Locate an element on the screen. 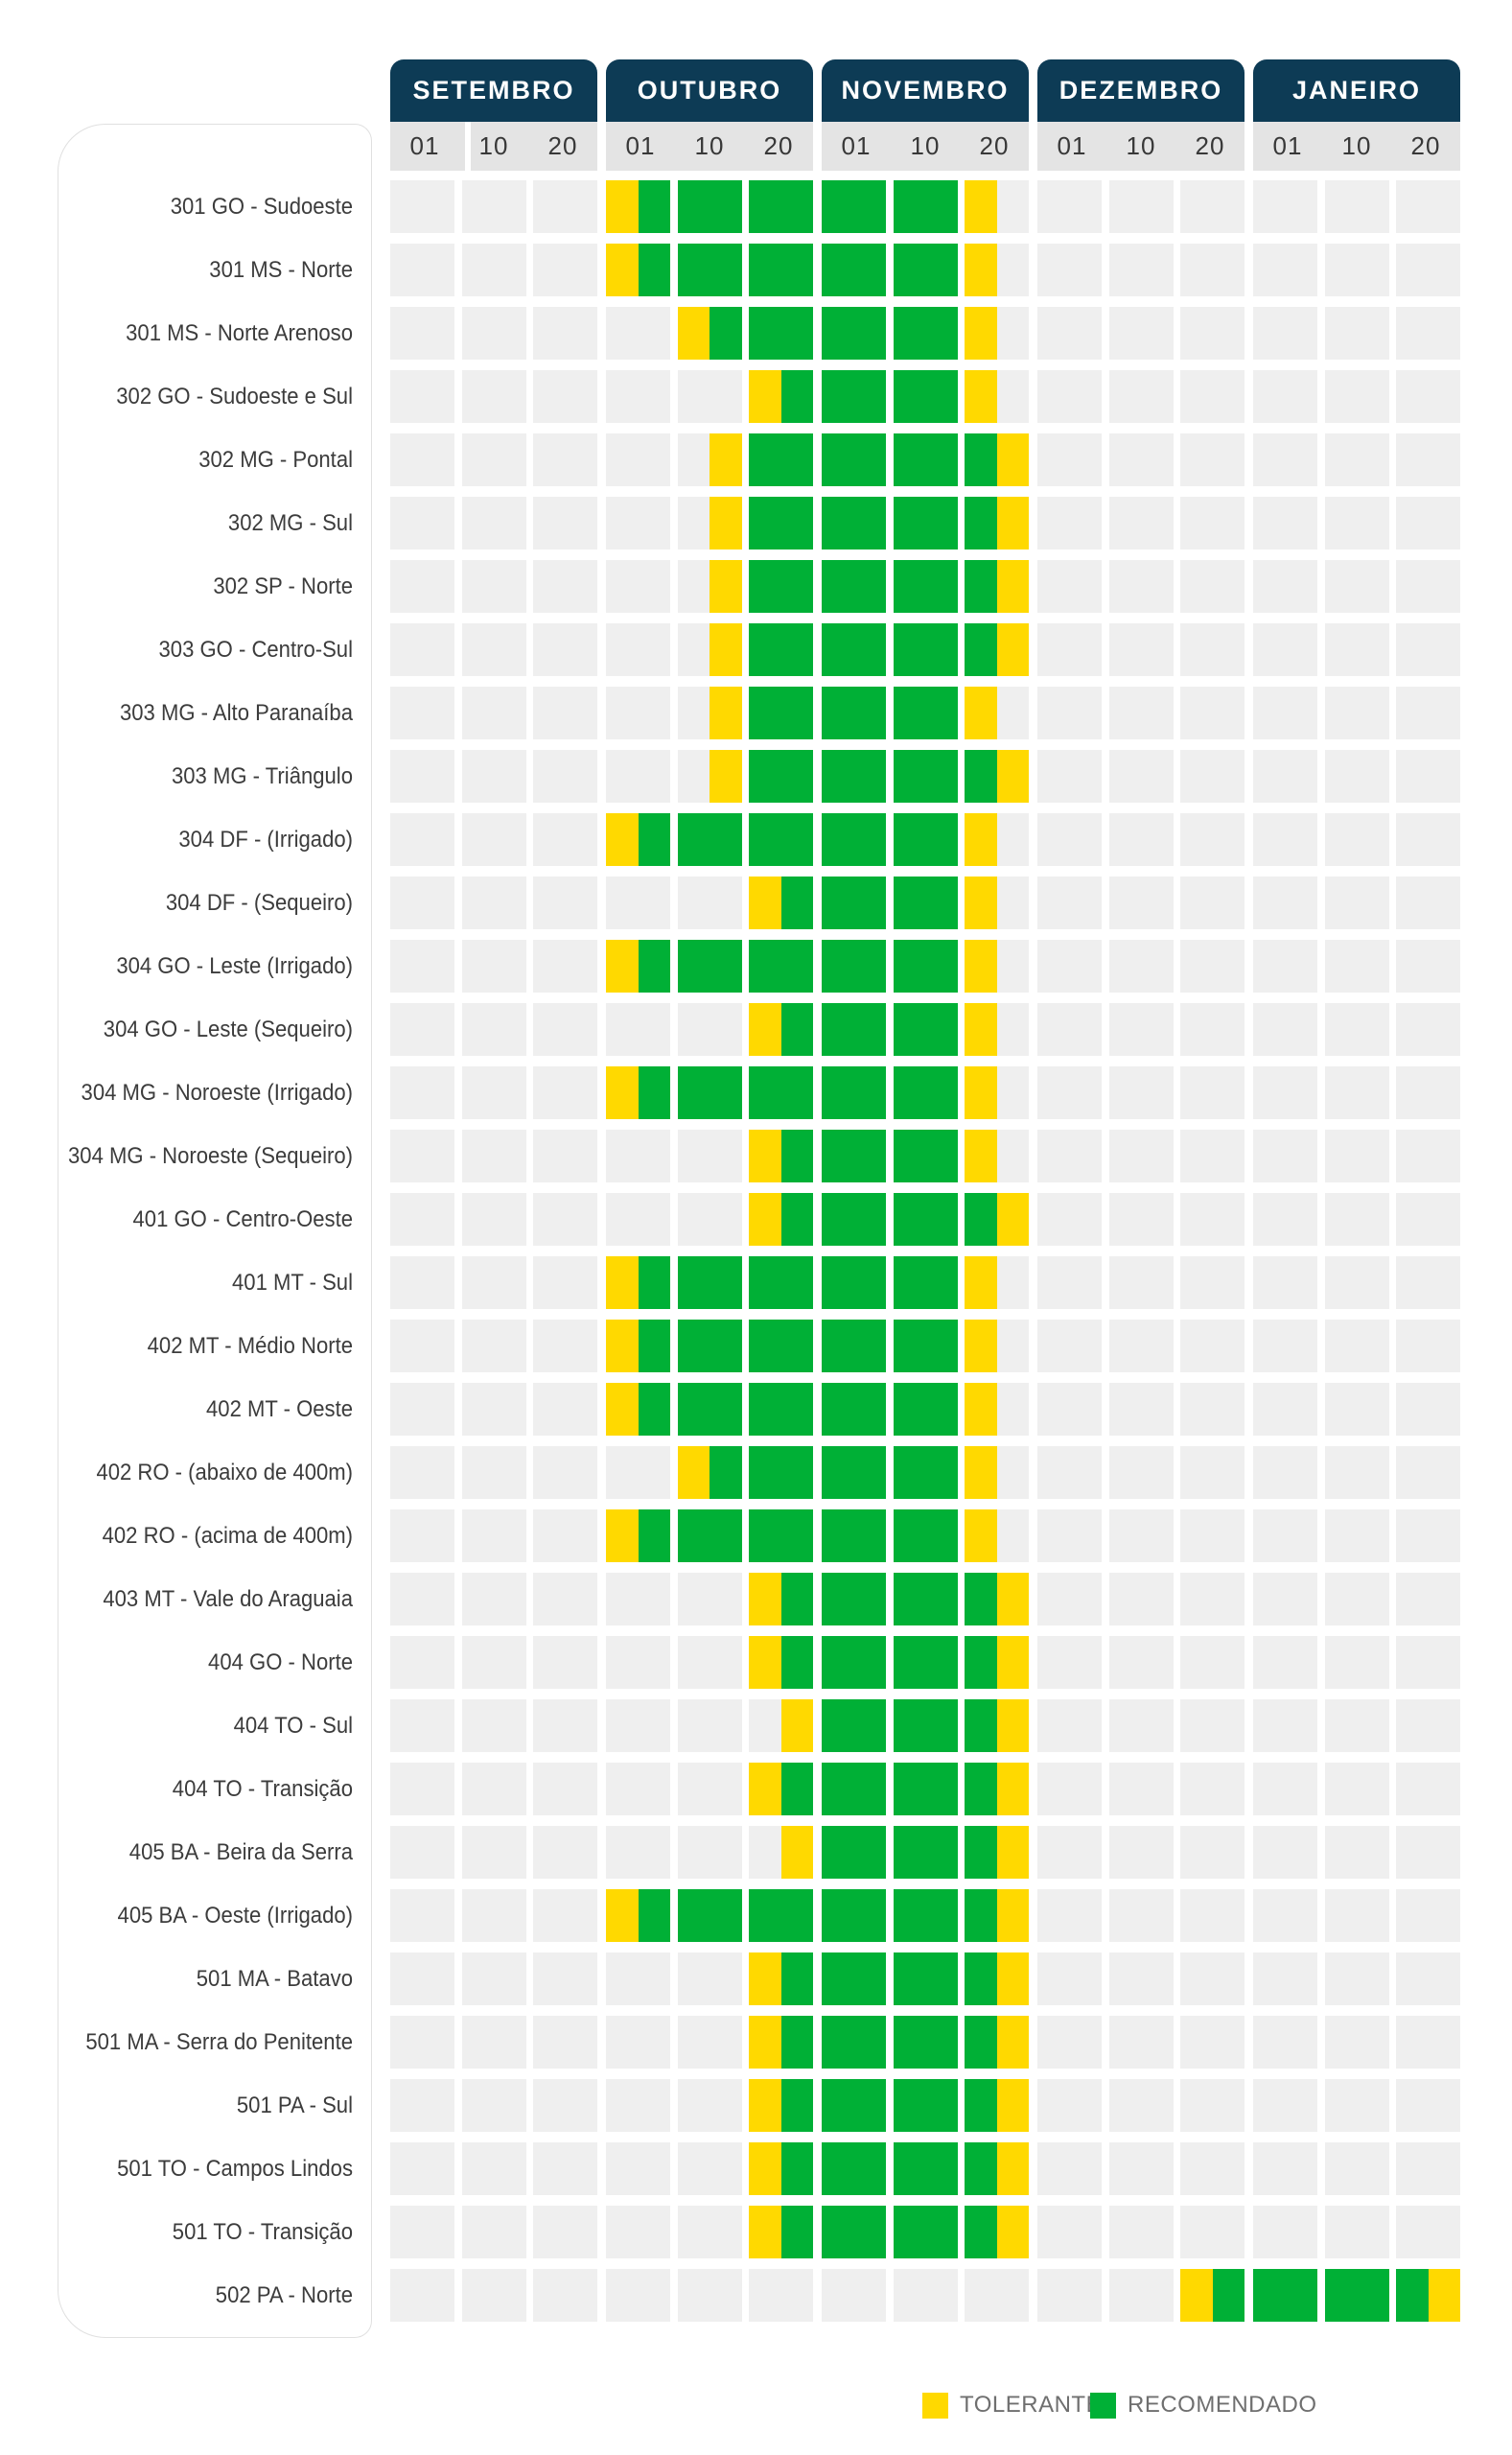  region-row-label: 501 TO - Campos Lindos is located at coordinates (235, 2168).